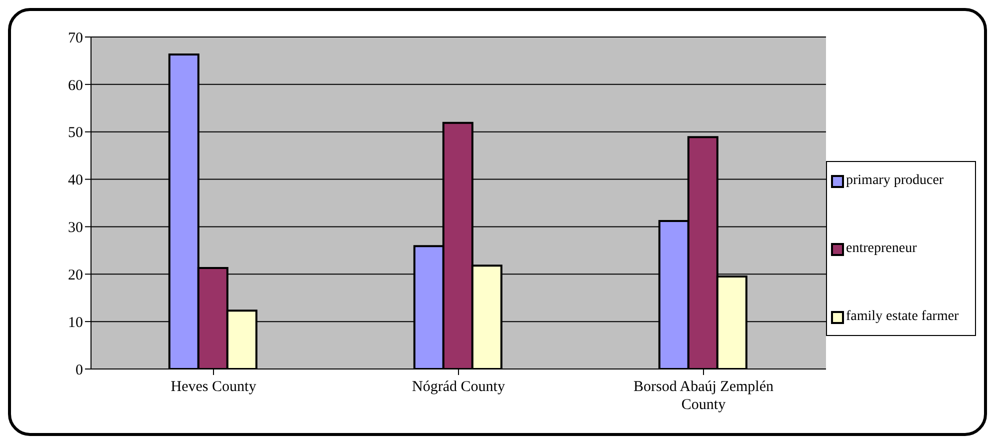 The height and width of the screenshot is (444, 995). What do you see at coordinates (881, 248) in the screenshot?
I see `legend-label: entrepreneur` at bounding box center [881, 248].